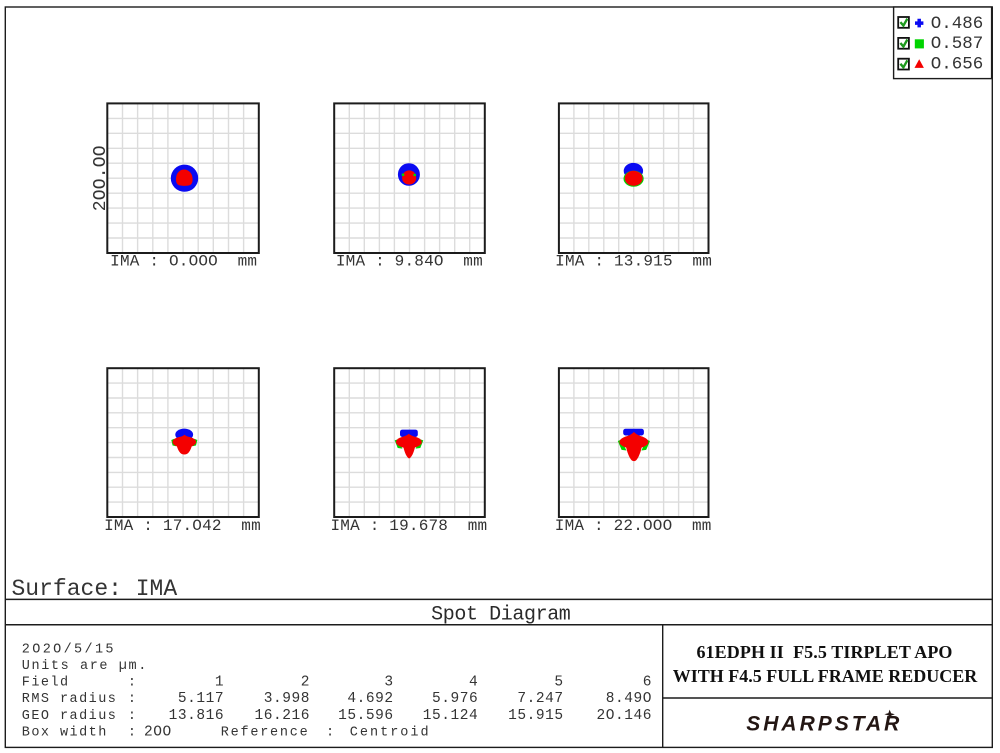  I want to click on svg-text: Units are µm., so click(85, 666).